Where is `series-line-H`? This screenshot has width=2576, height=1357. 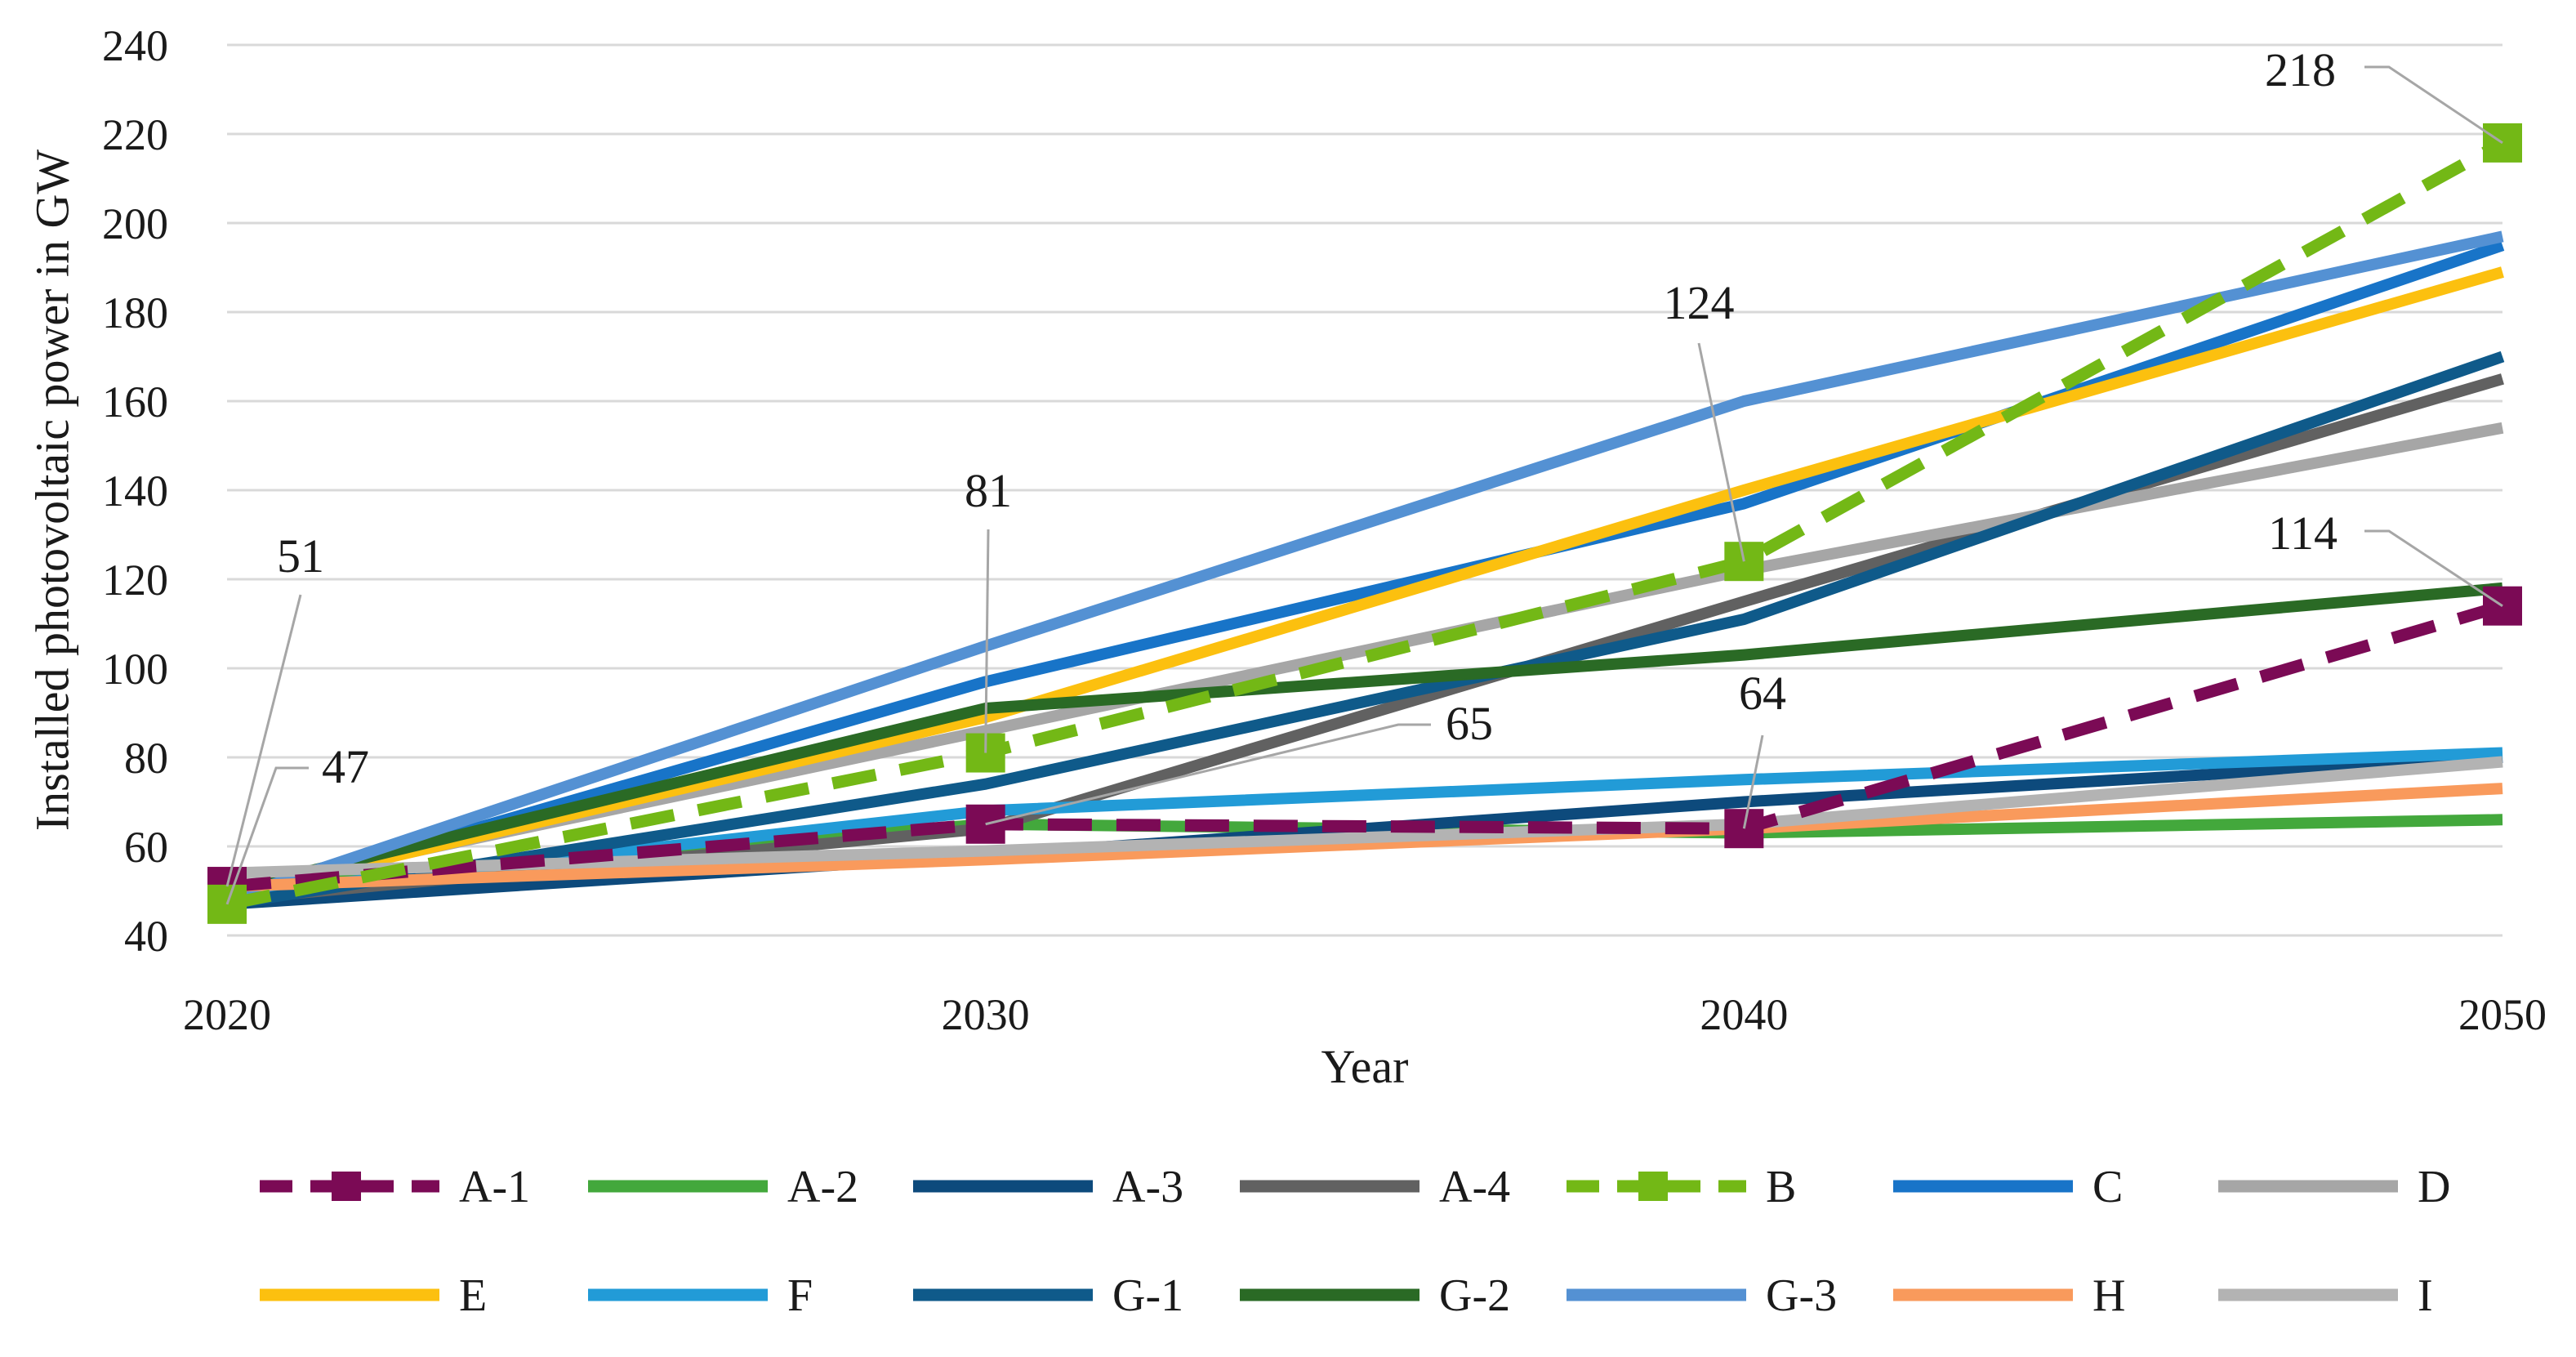 series-line-H is located at coordinates (1364, 837).